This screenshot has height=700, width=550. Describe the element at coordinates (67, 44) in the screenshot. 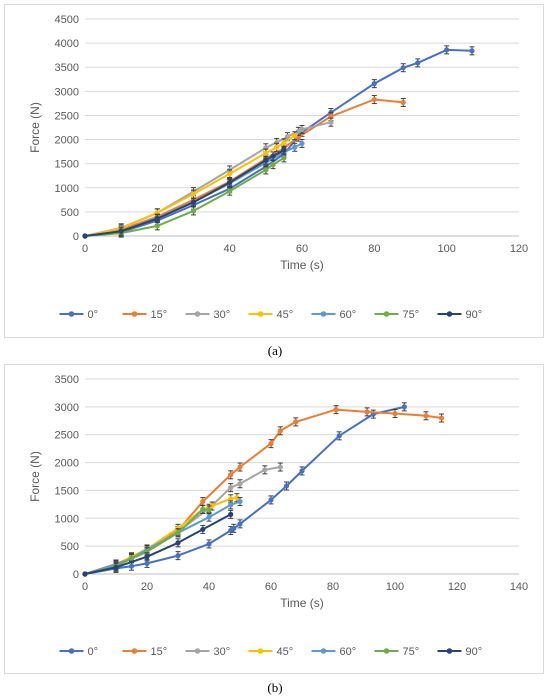

I see `y-tick-label: 4000` at that location.